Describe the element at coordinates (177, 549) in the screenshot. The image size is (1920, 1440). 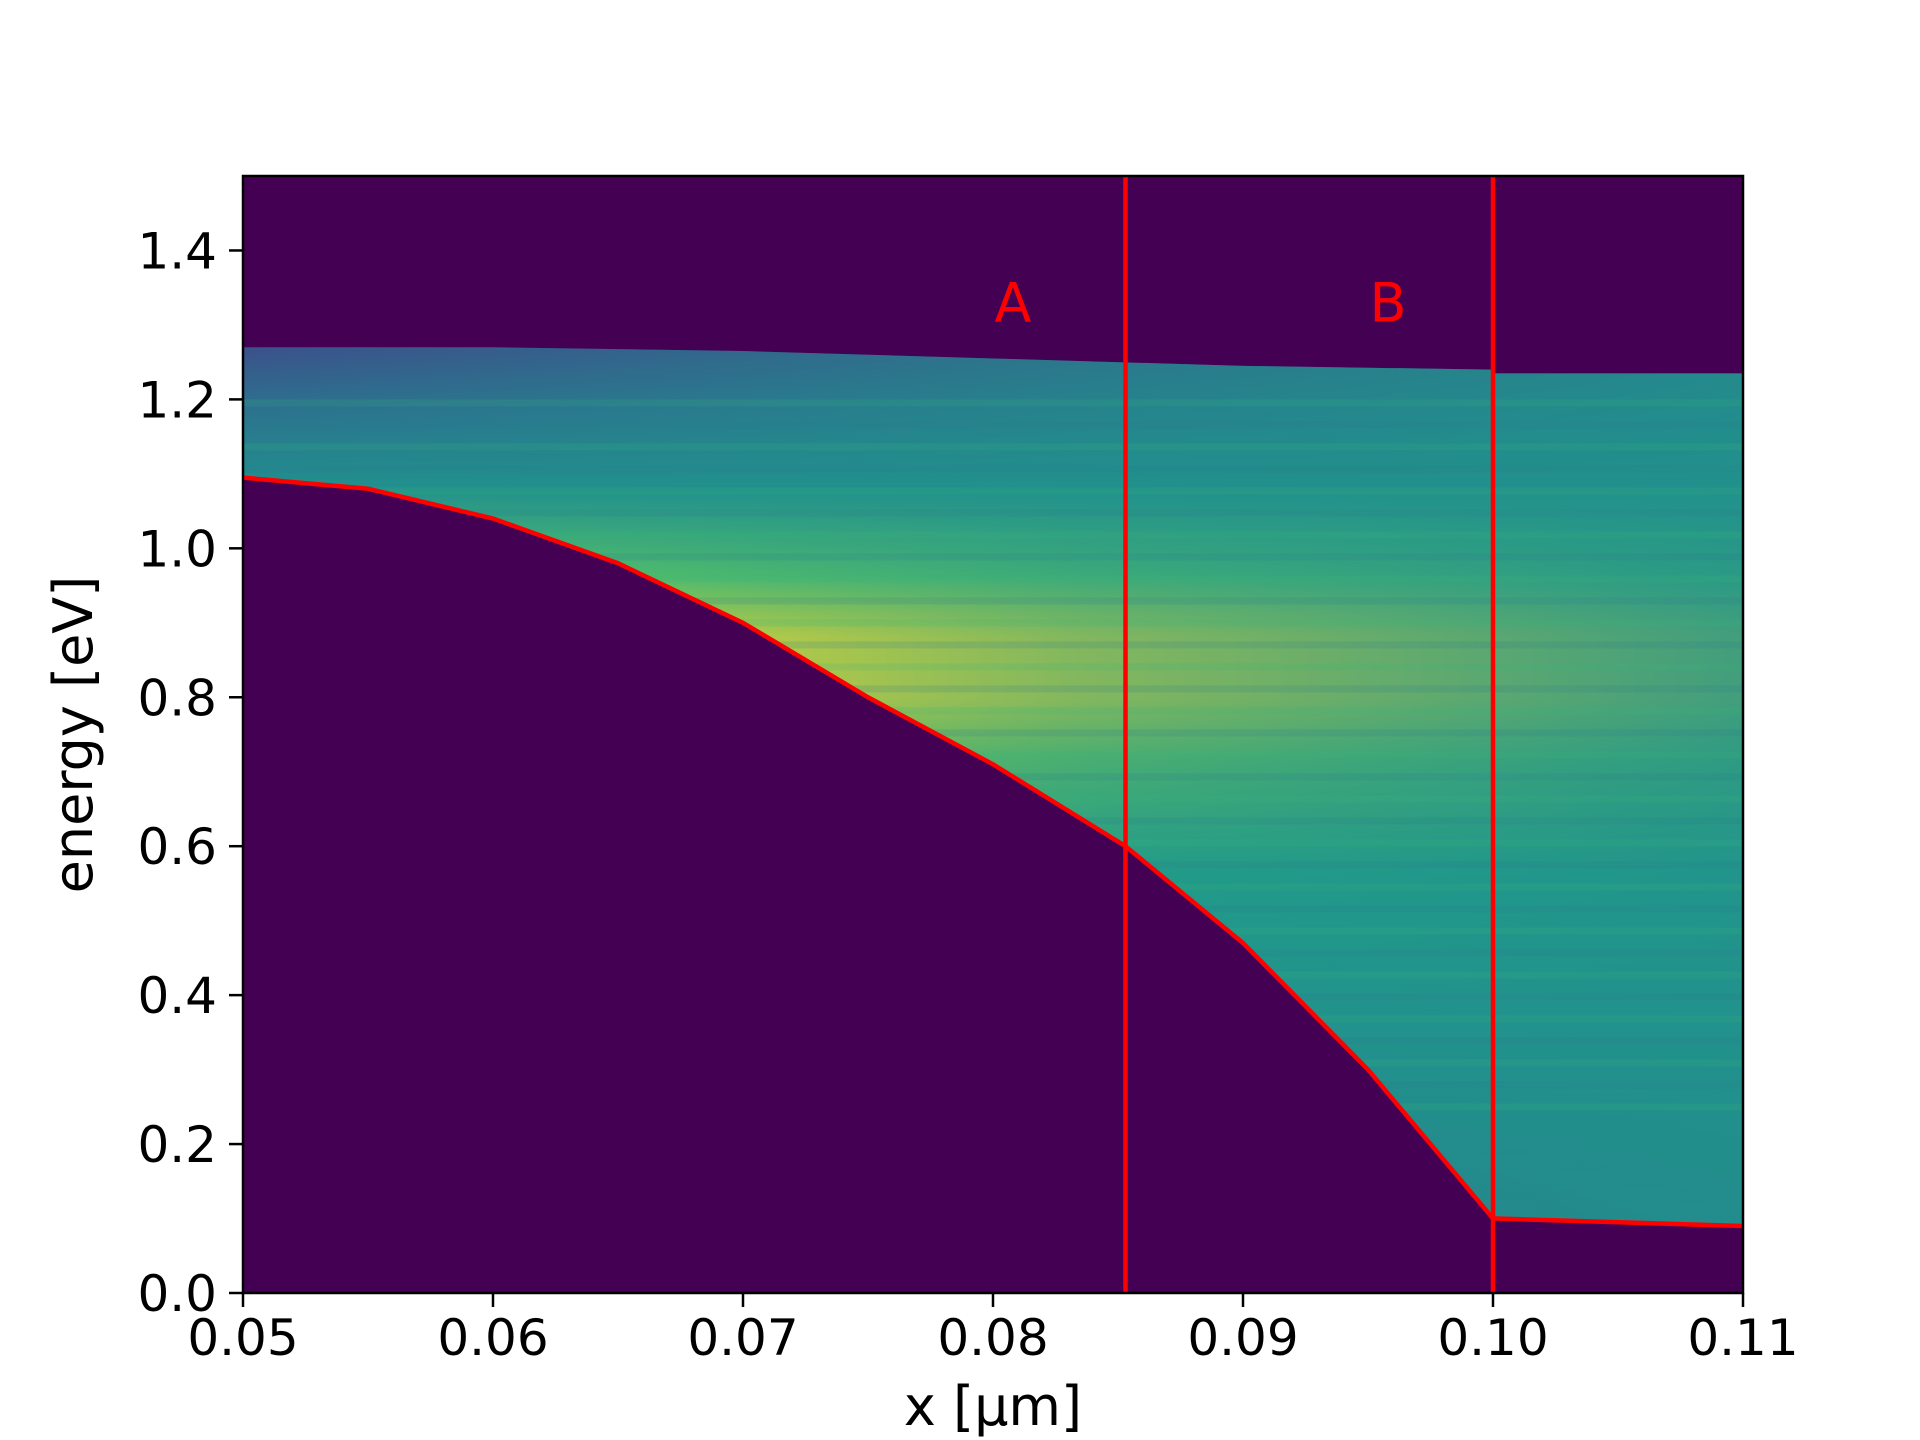
I see `y-tick-label: 1.0` at that location.